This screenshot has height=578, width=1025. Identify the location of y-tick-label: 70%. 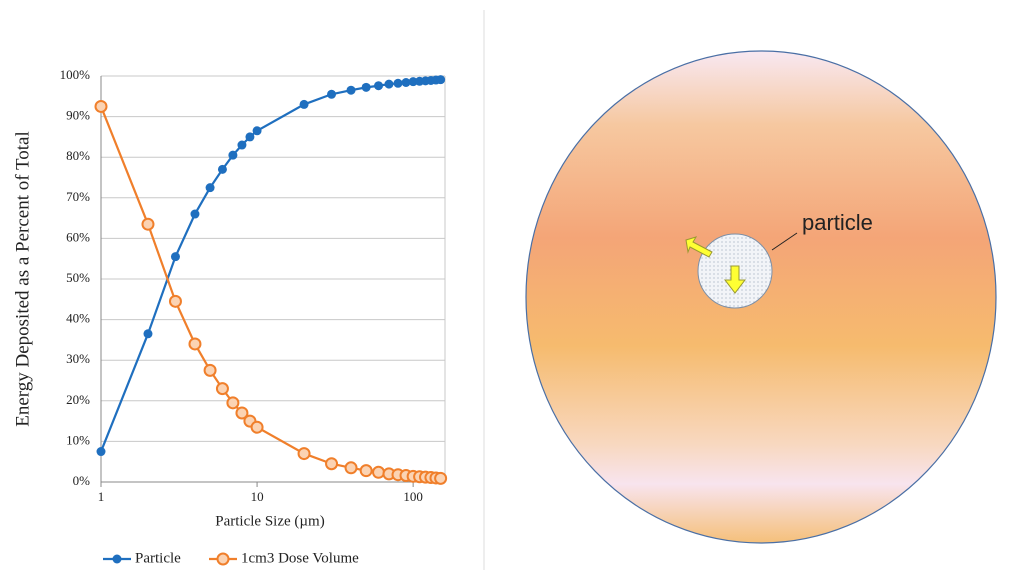
(78, 196).